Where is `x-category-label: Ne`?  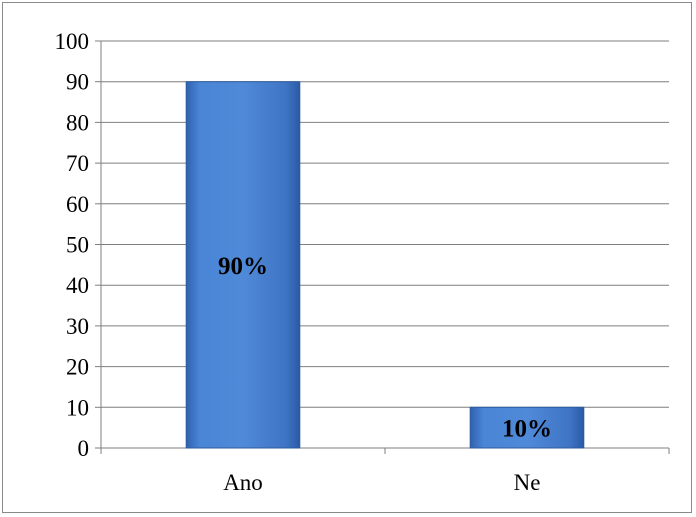
x-category-label: Ne is located at coordinates (527, 482).